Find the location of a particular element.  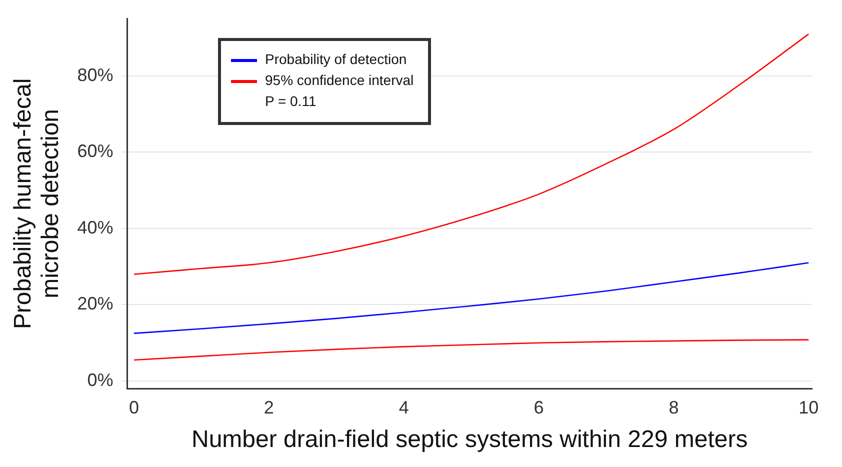

x-axis-title: Number drain-field septic systems within 229 meters is located at coordinates (470, 440).